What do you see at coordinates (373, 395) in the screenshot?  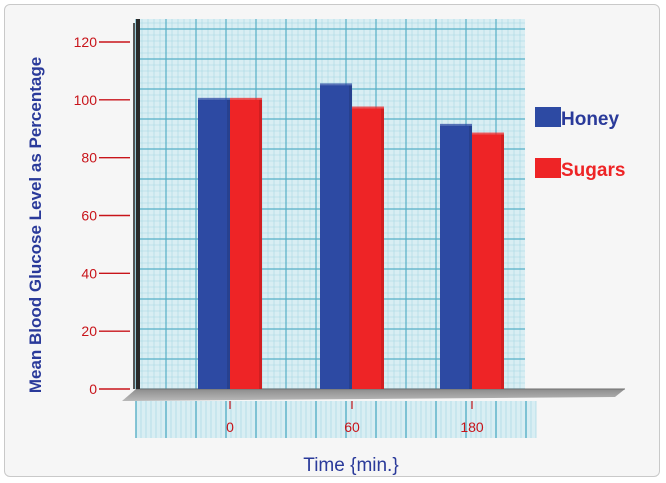 I see `chart-floor` at bounding box center [373, 395].